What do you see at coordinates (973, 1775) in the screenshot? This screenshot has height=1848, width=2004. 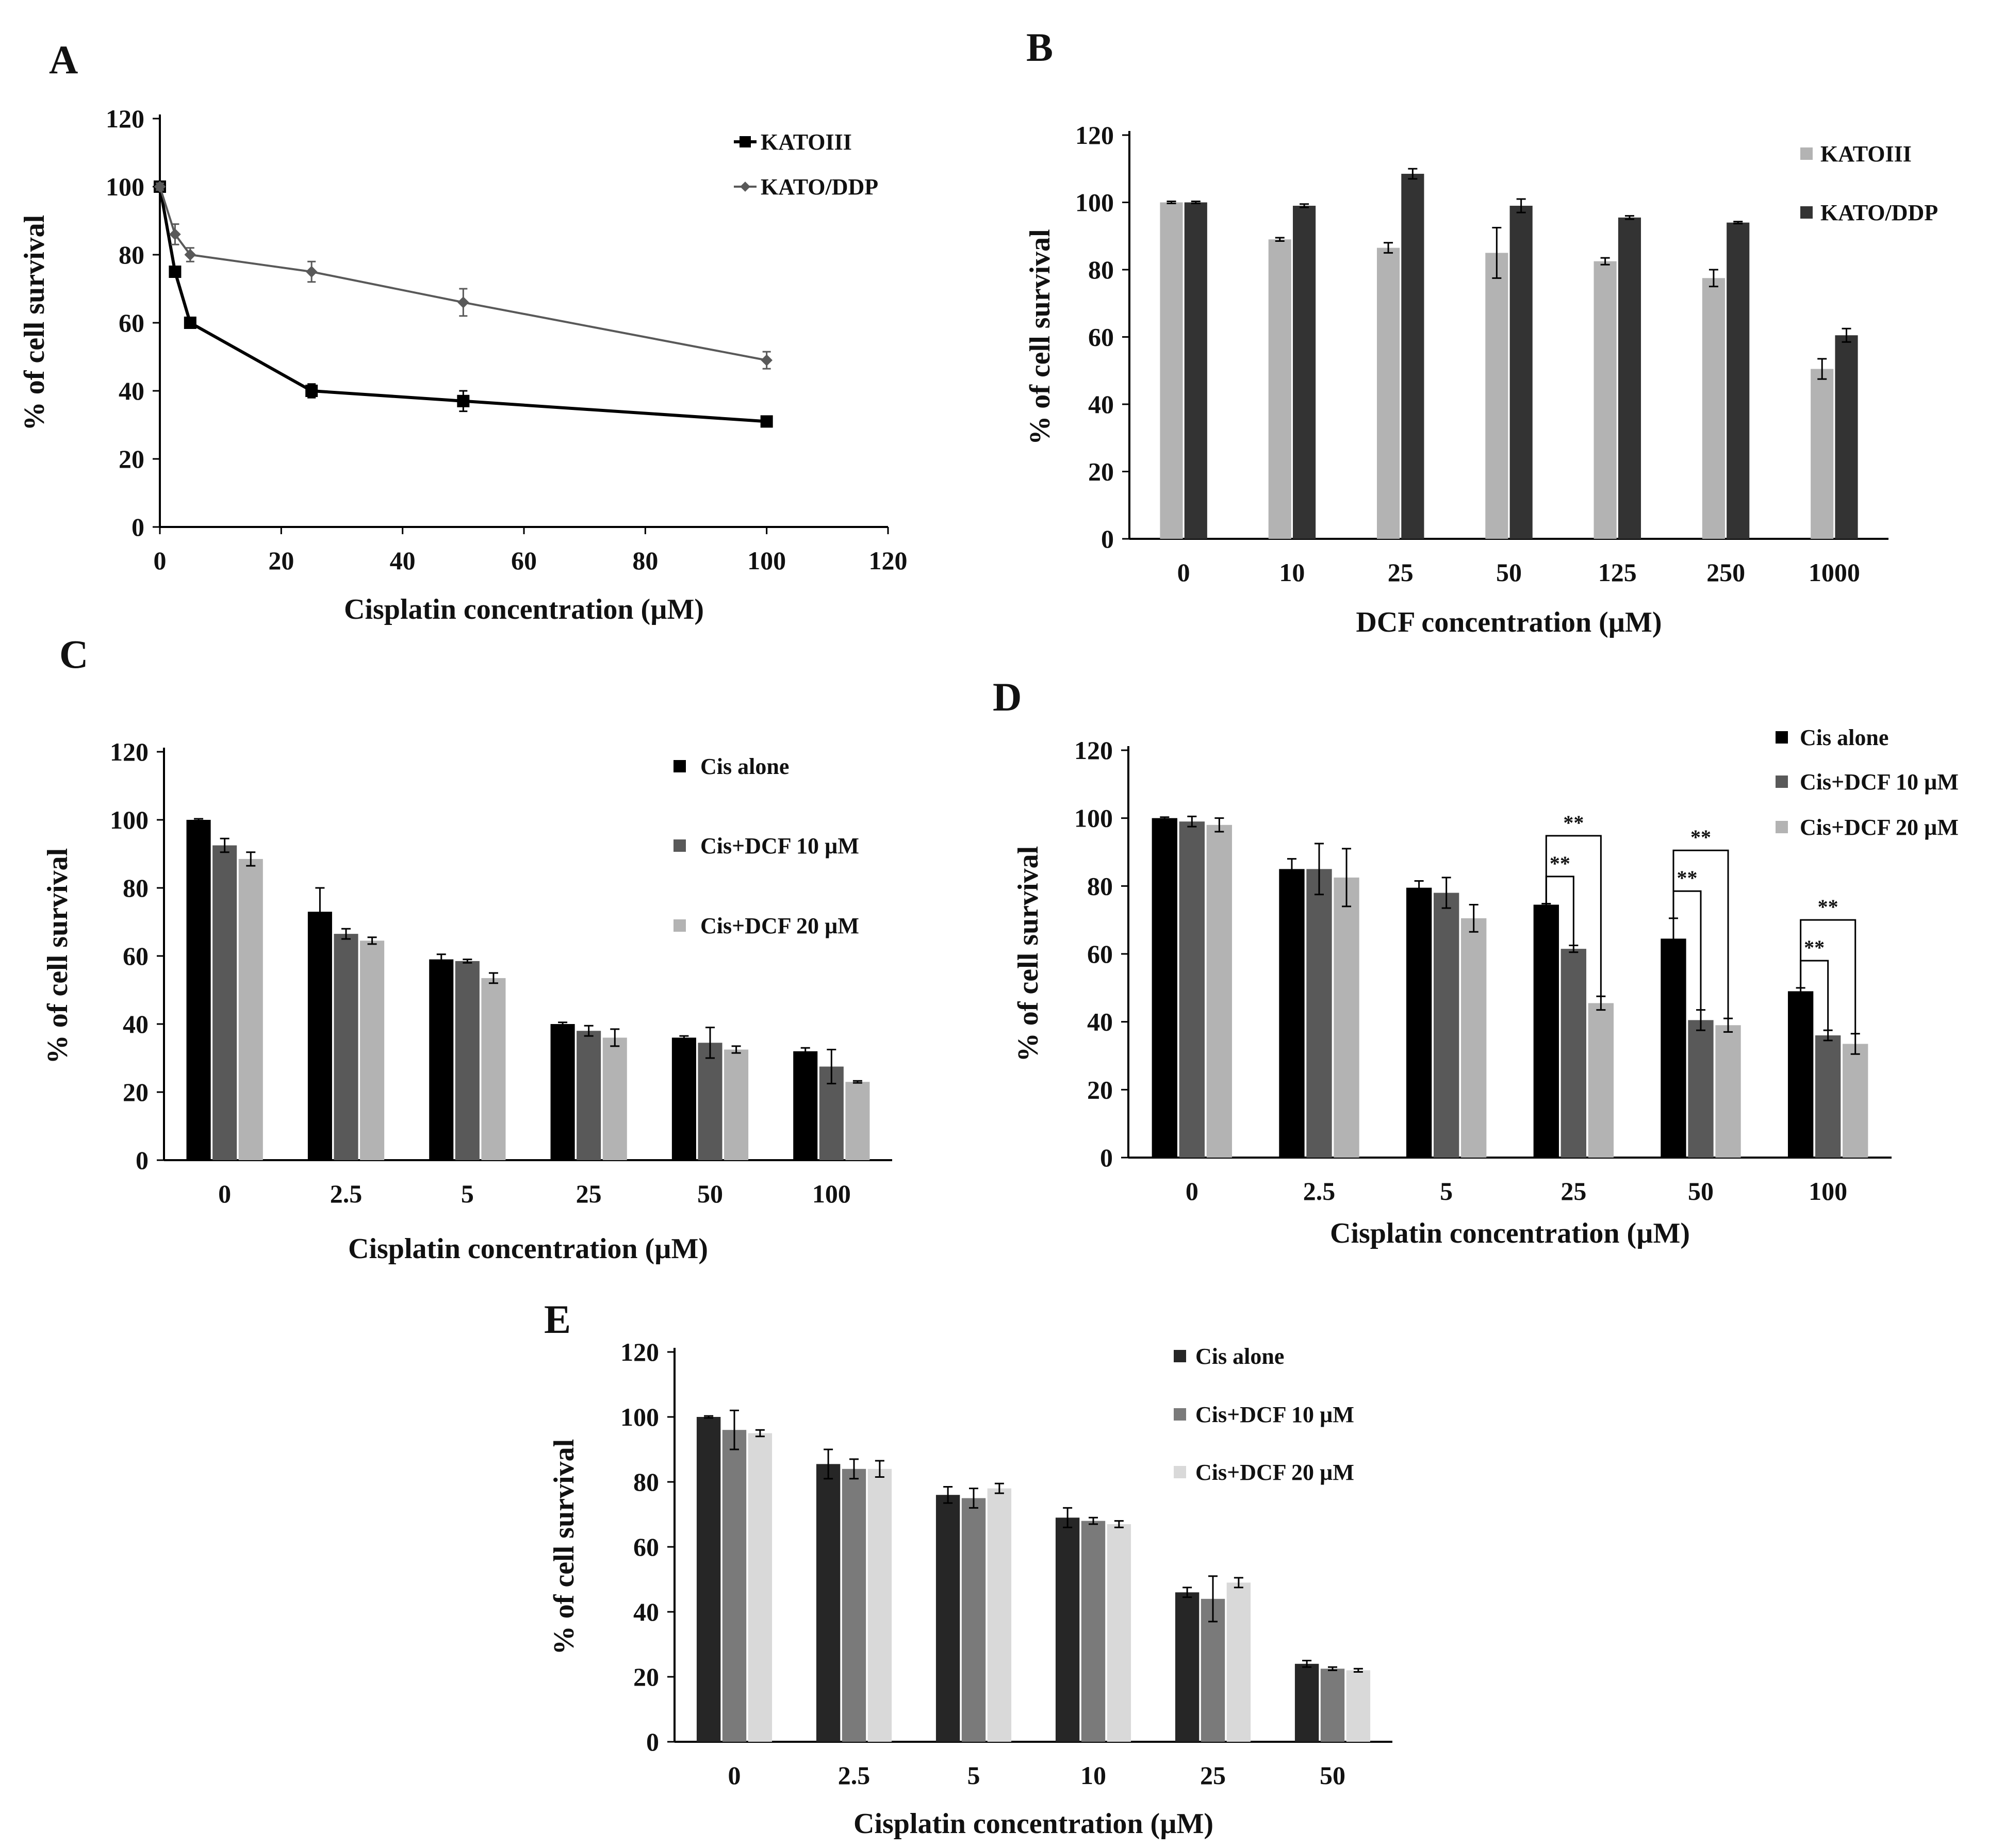 I see `x-tick-label: 5` at bounding box center [973, 1775].